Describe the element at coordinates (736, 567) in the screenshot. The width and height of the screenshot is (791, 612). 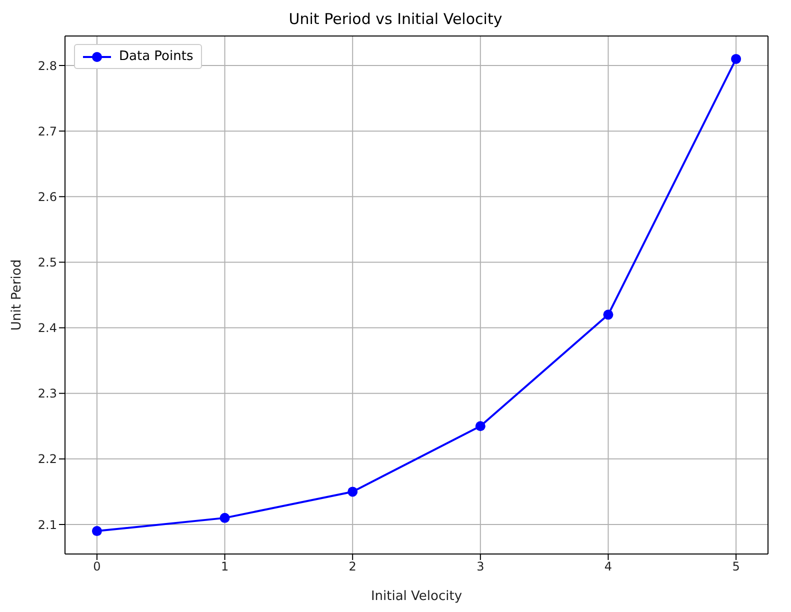
I see `x-tick-label: 5` at that location.